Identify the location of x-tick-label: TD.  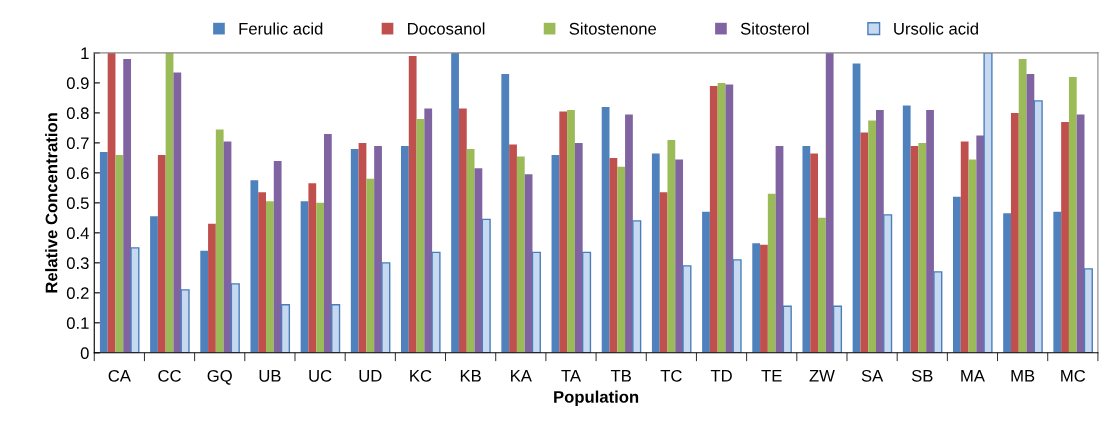
(721, 376).